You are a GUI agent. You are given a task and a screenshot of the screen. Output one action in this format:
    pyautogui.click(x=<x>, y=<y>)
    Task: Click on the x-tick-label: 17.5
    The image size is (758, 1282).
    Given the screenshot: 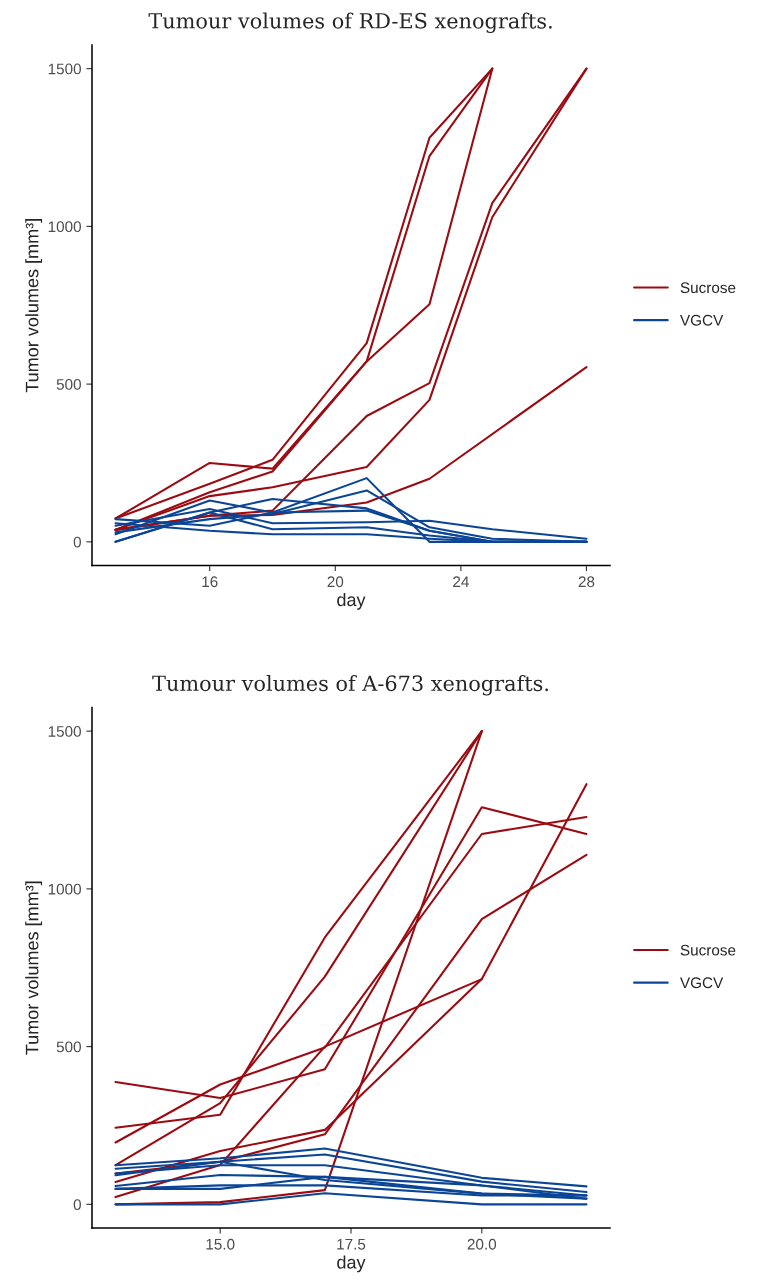 What is the action you would take?
    pyautogui.click(x=351, y=1244)
    